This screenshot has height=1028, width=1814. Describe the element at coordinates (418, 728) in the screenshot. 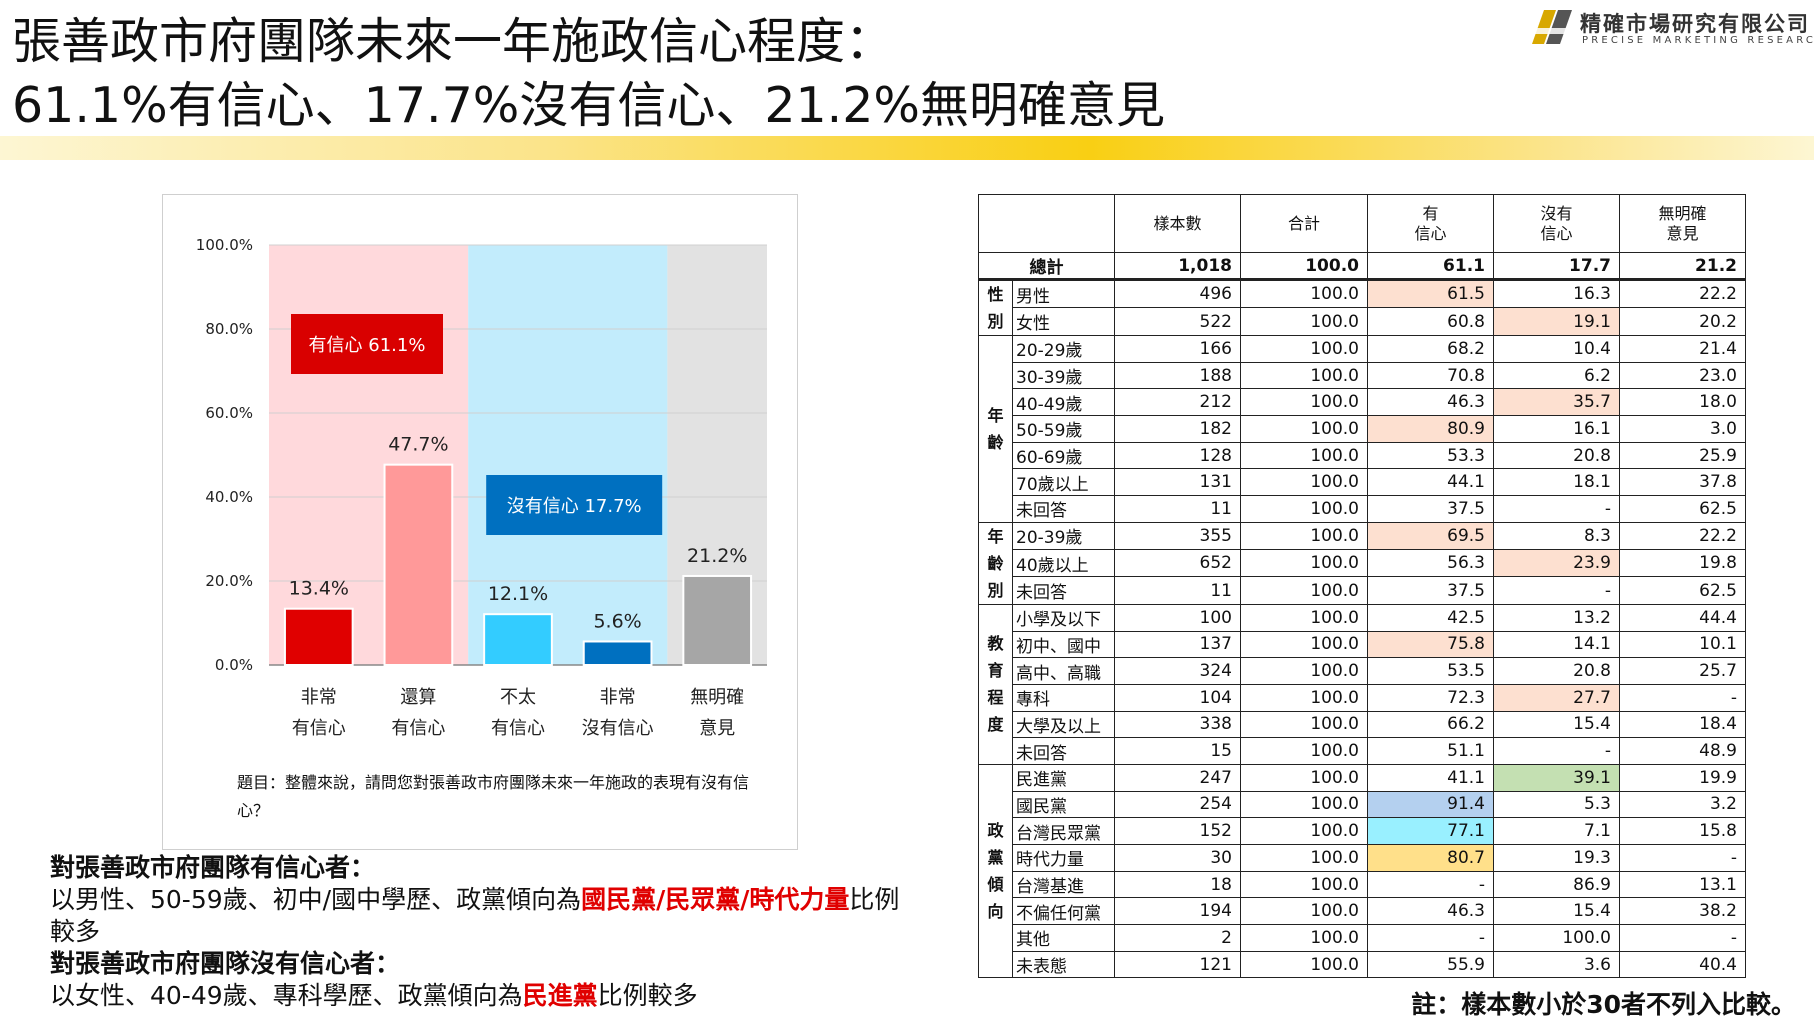

I see `x-category-label: 有信心` at that location.